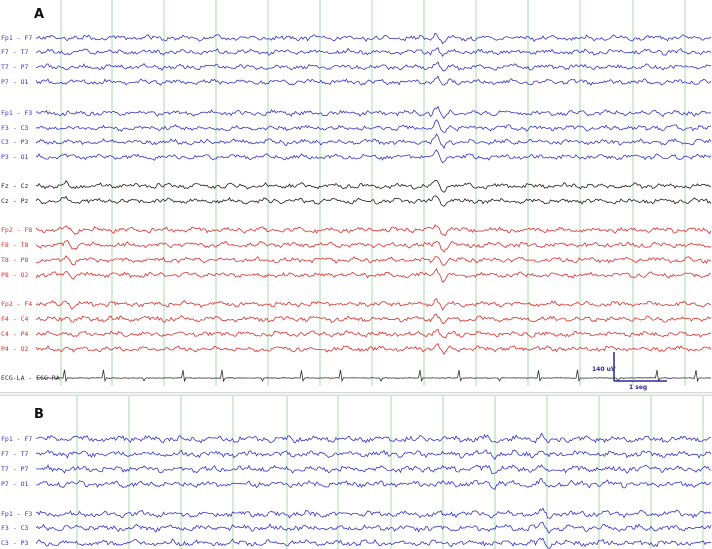 The width and height of the screenshot is (712, 549). I want to click on channel-label: Cz - Pz, so click(14, 201).